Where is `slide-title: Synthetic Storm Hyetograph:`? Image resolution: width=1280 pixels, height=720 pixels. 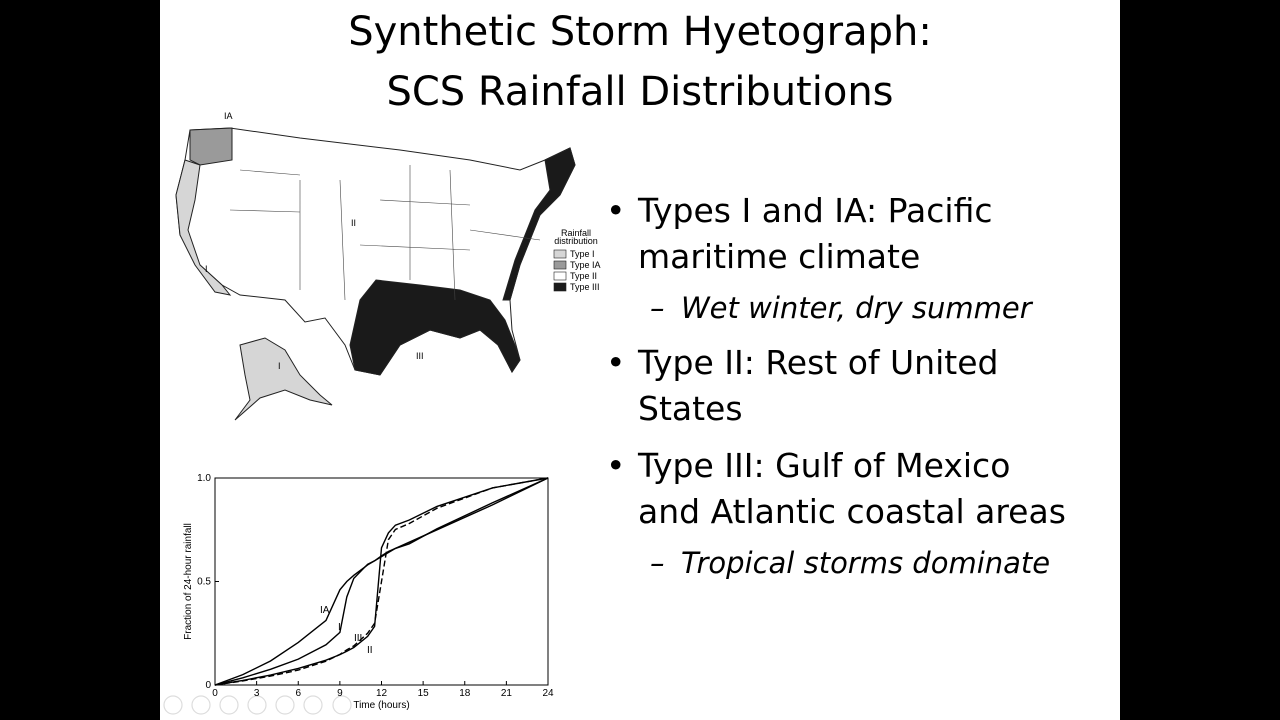
slide-title: Synthetic Storm Hyetograph: is located at coordinates (640, 32).